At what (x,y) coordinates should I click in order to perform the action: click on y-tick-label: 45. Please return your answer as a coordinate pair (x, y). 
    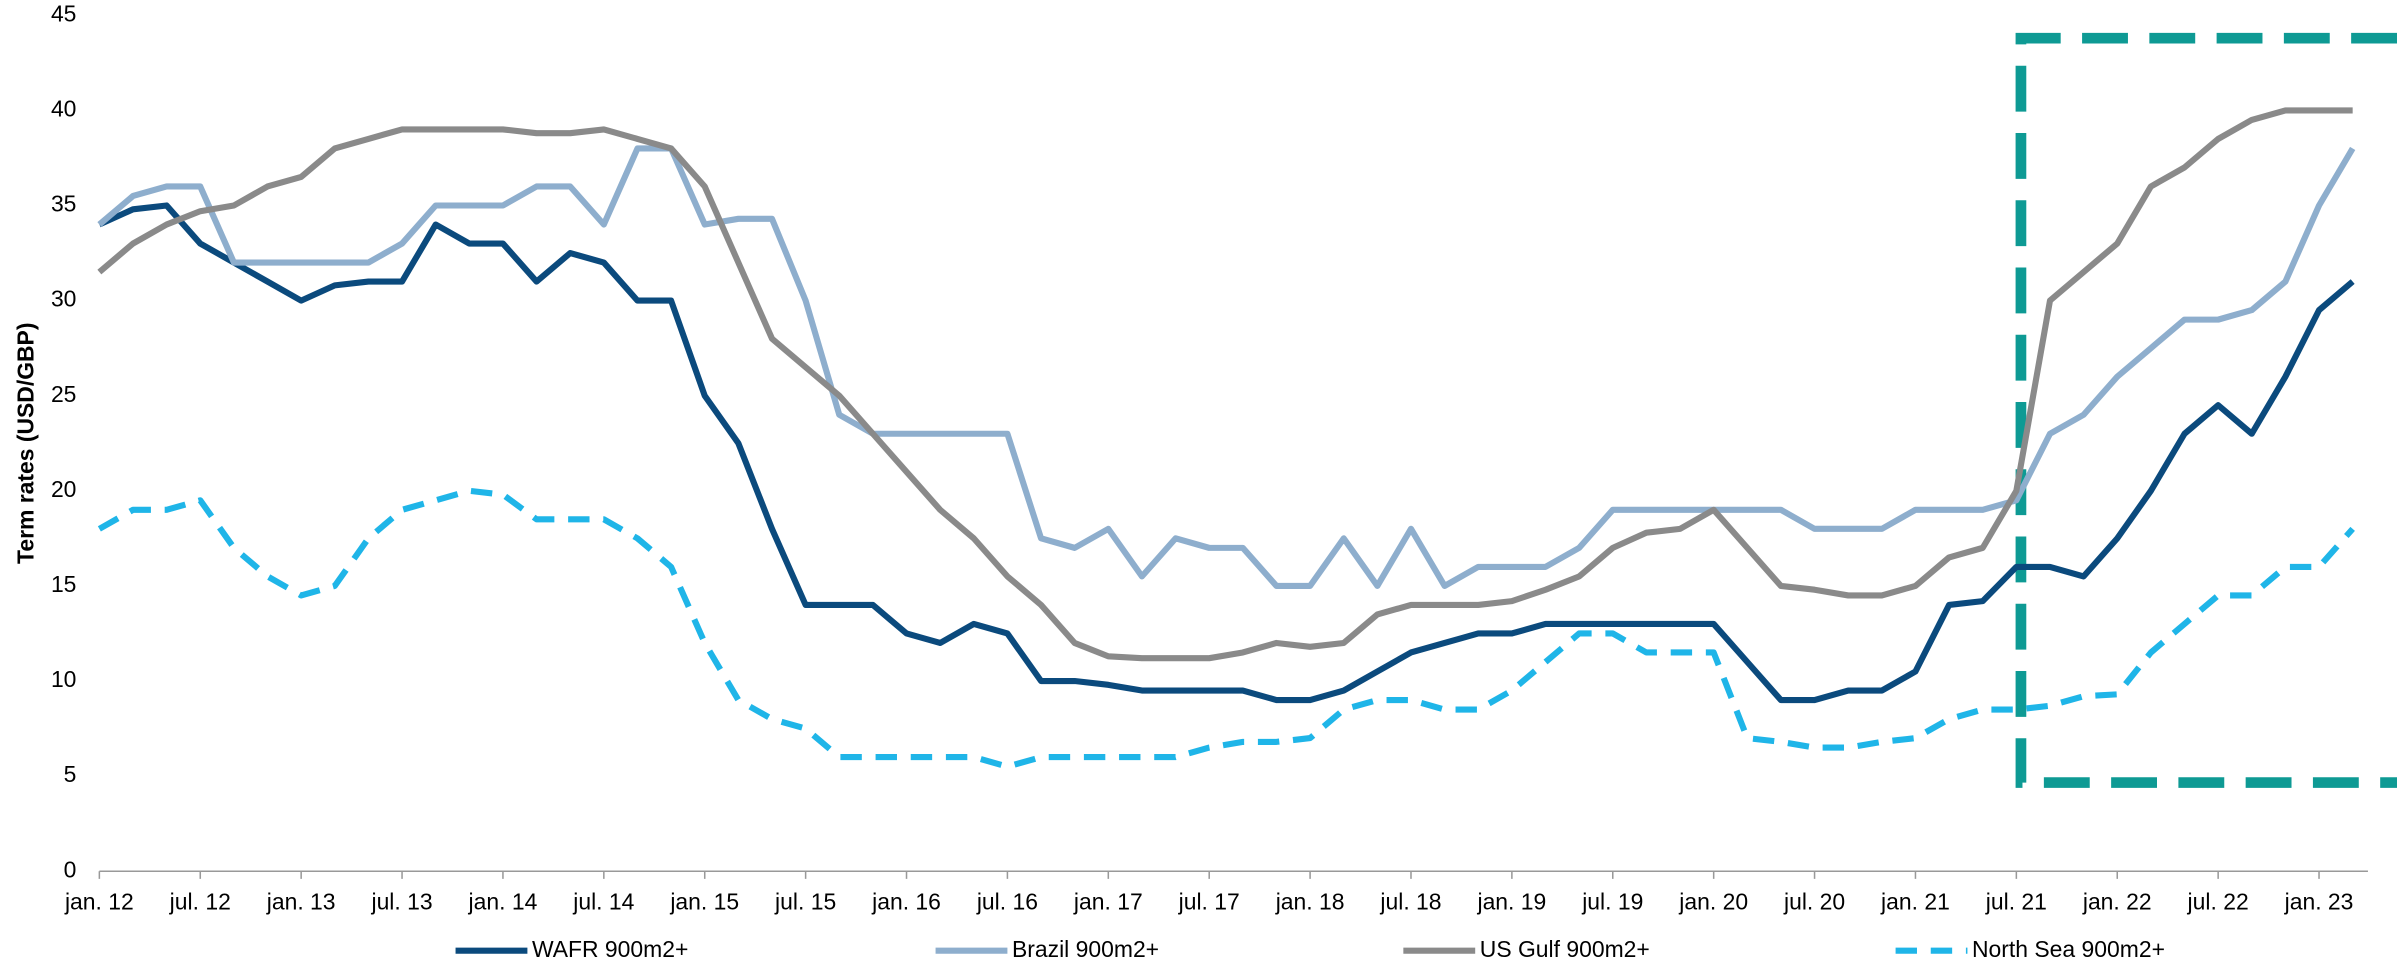
    Looking at the image, I should click on (63, 13).